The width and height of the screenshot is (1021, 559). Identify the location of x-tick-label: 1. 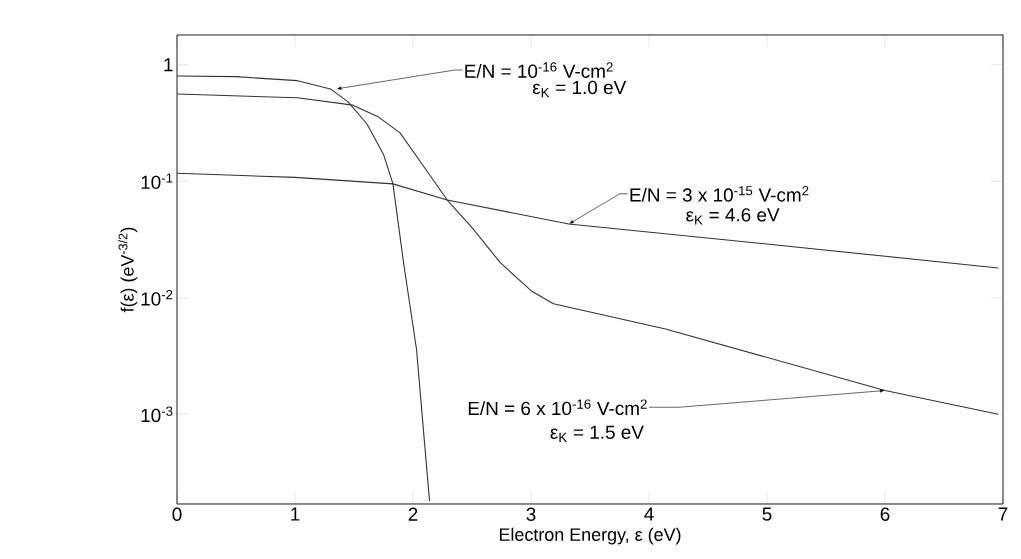
(295, 514).